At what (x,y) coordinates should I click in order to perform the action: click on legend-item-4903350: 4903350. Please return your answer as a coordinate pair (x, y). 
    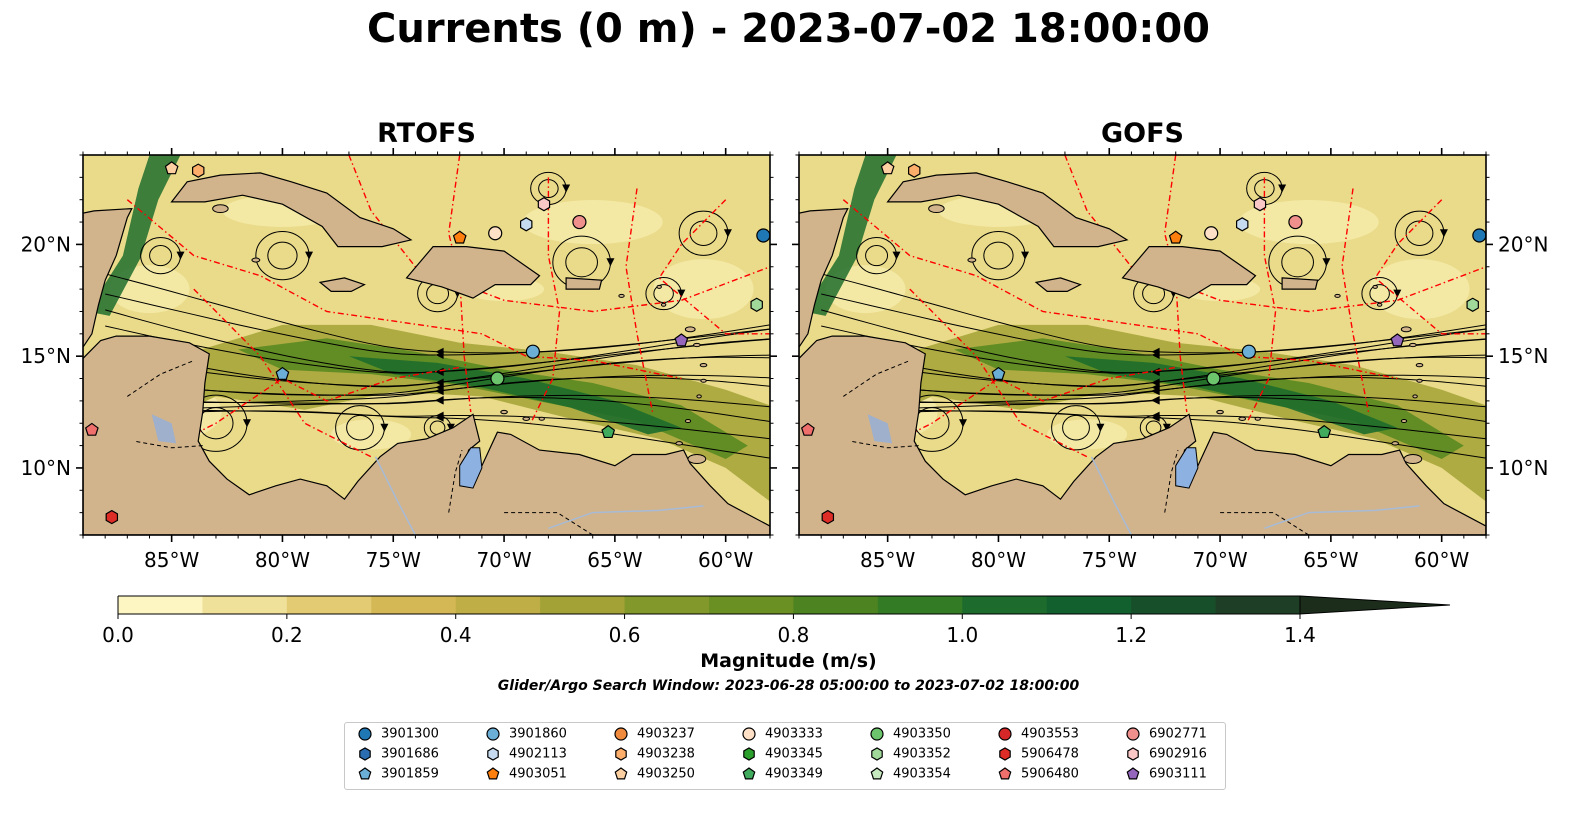
    Looking at the image, I should click on (910, 734).